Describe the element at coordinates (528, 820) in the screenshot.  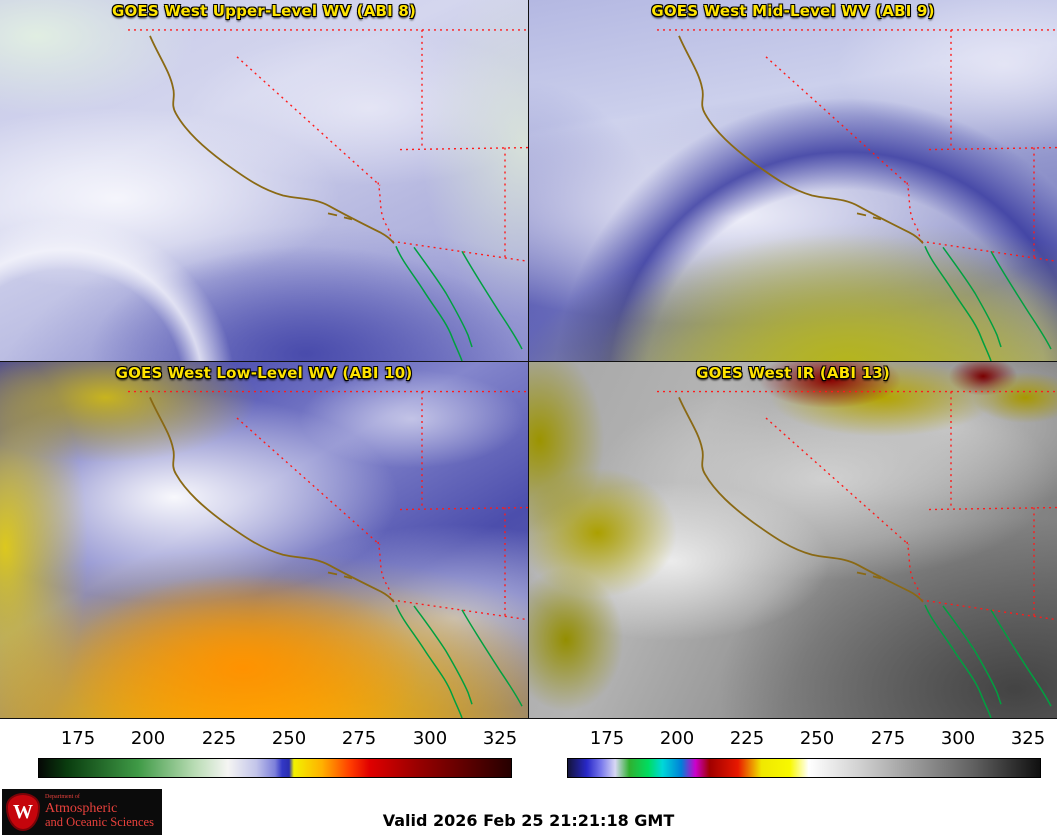
I see `valid-time: Valid 2026 Feb 25 21:21:18 GMT` at that location.